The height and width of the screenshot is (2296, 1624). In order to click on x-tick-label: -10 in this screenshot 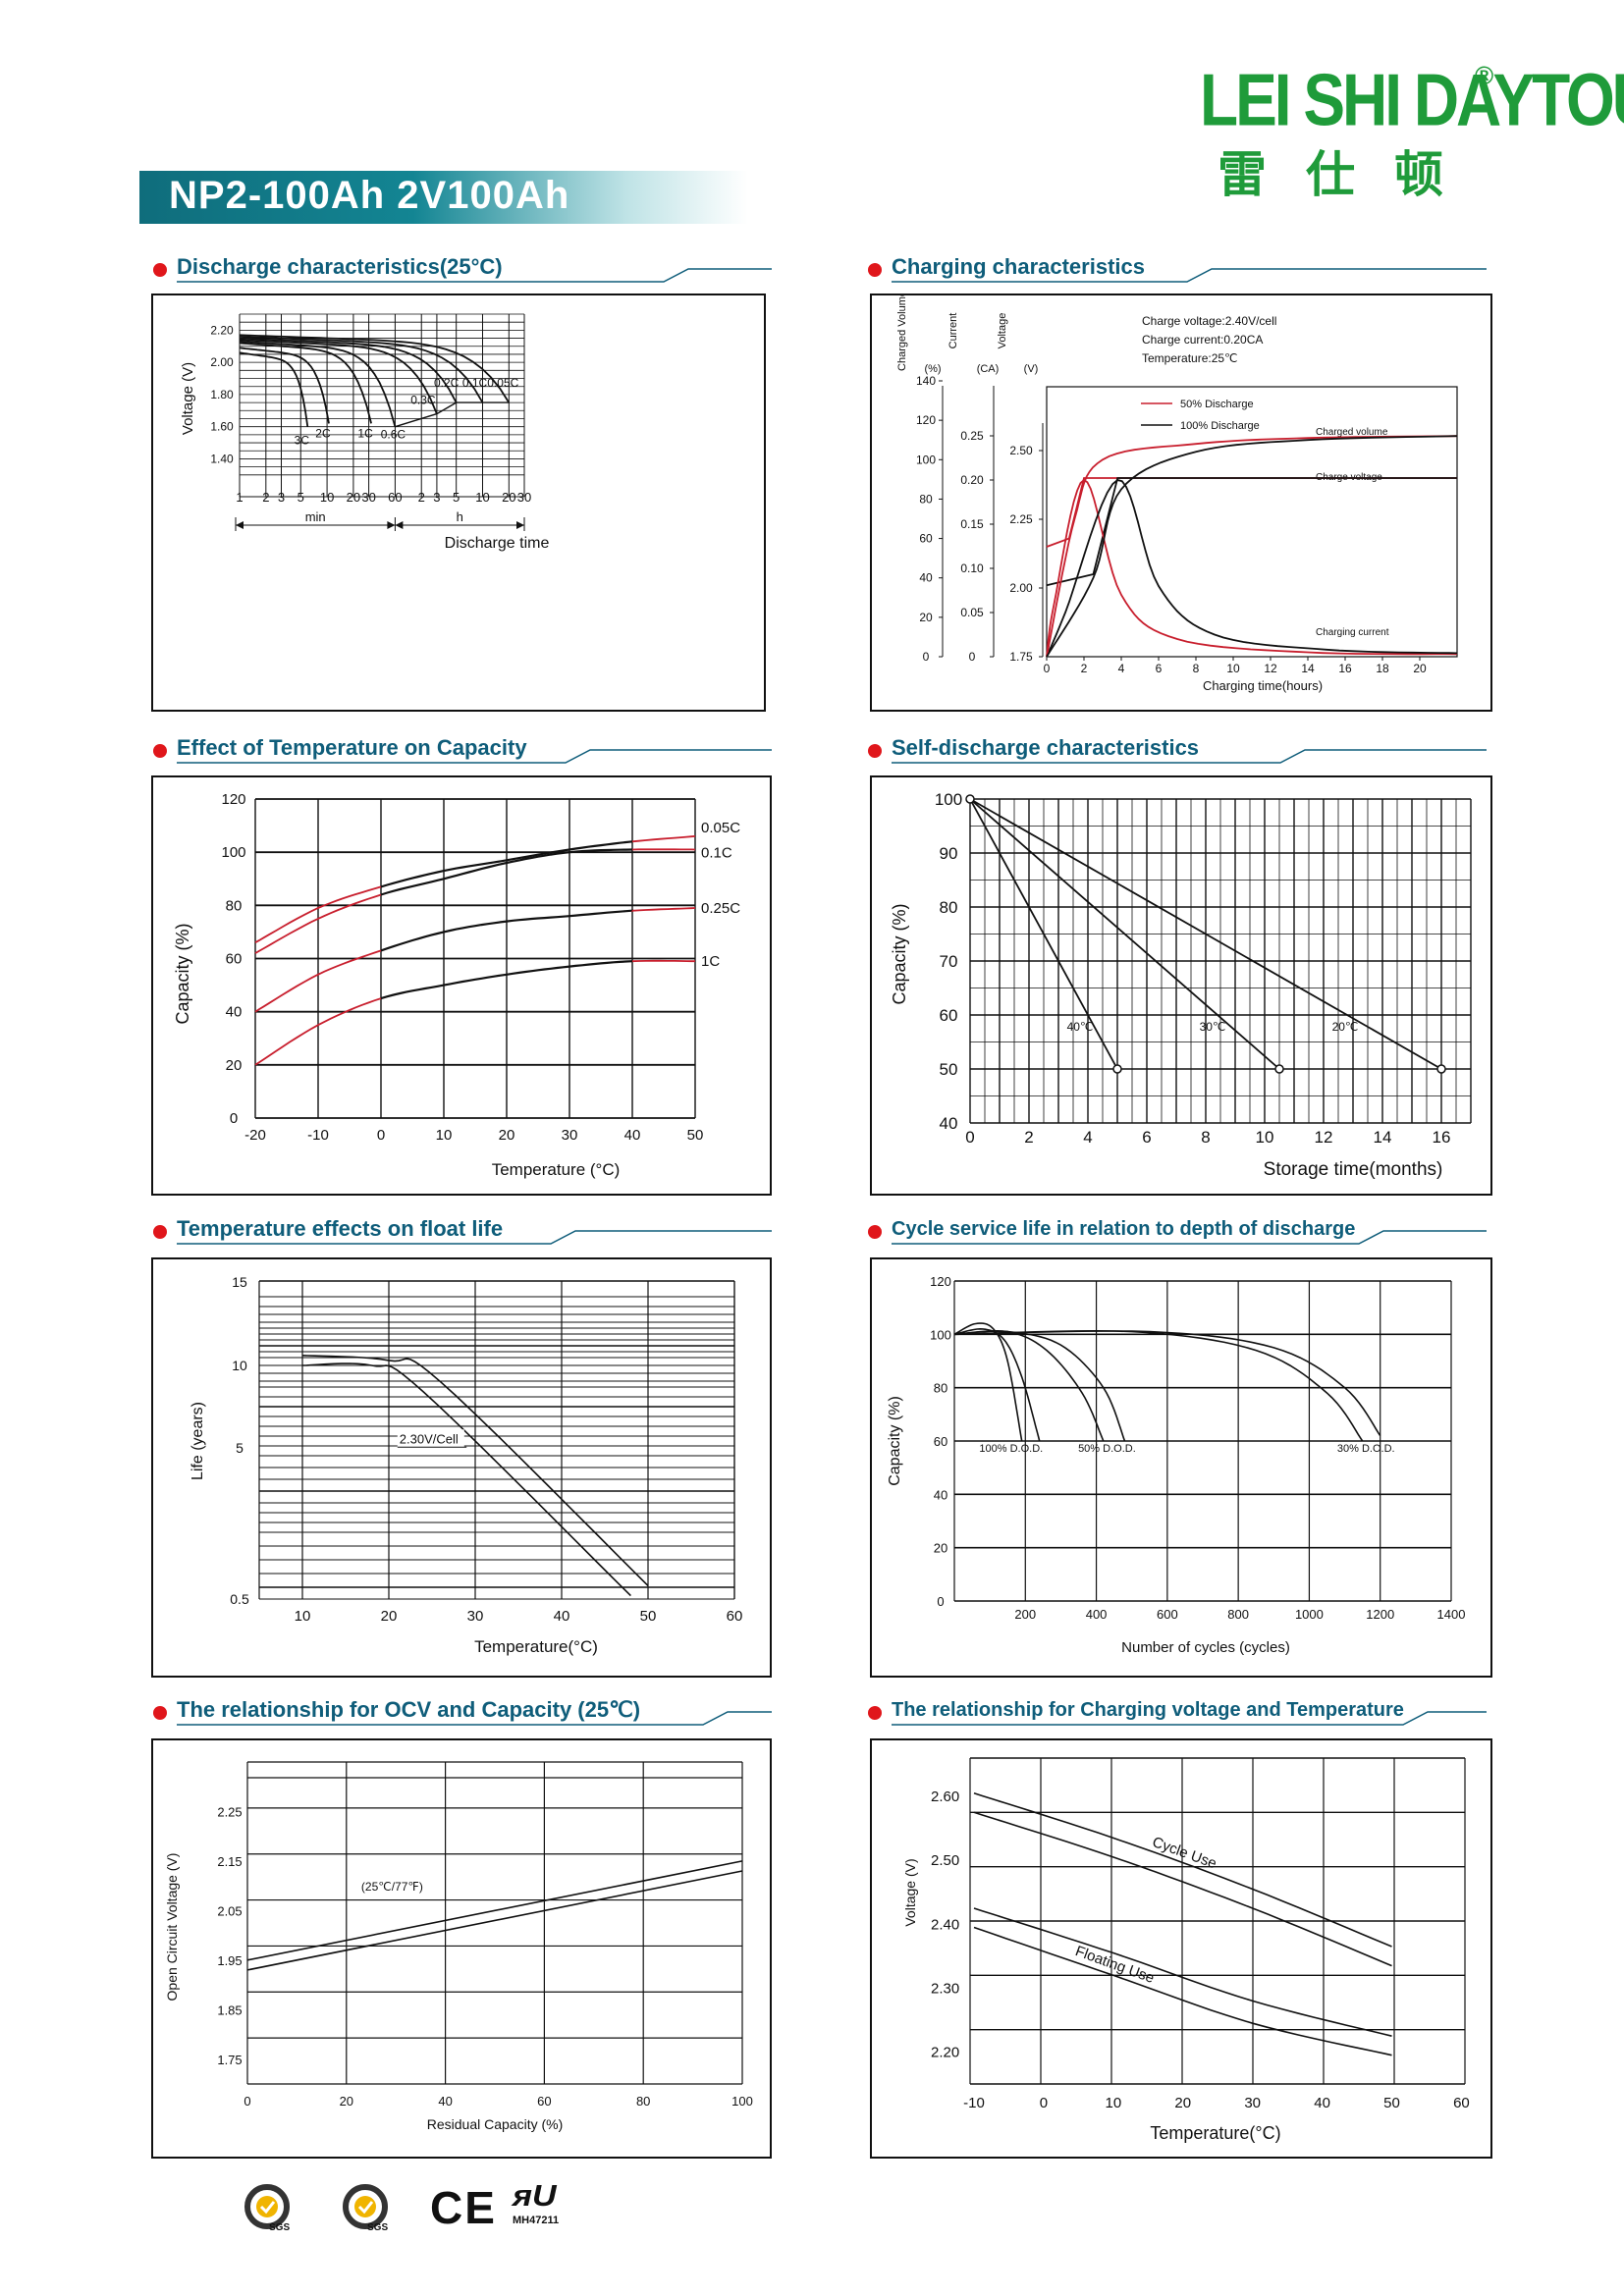, I will do `click(318, 1135)`.